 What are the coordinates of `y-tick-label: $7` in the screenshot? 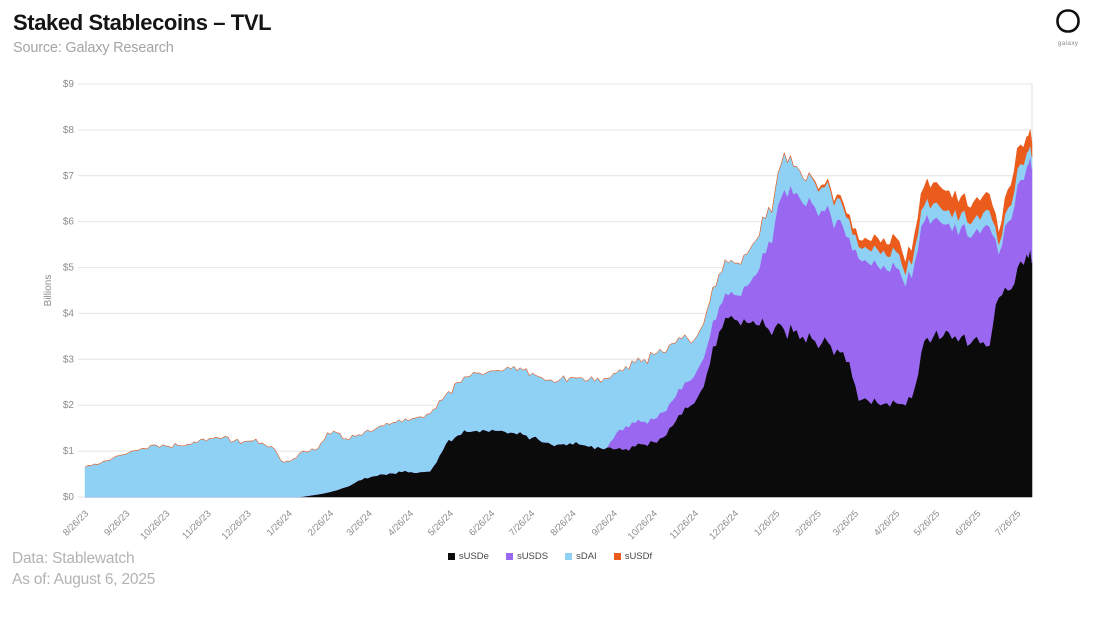 It's located at (69, 176).